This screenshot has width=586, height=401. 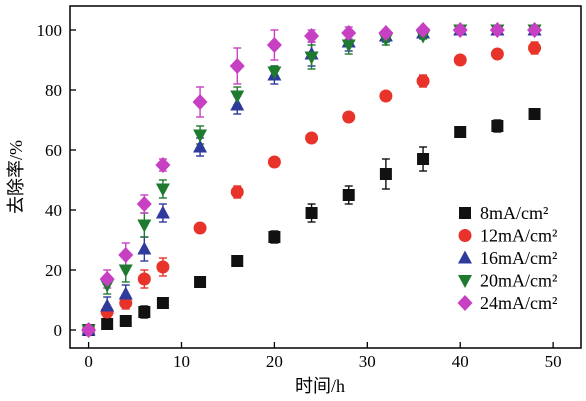 What do you see at coordinates (460, 361) in the screenshot?
I see `x-tick-label: 40` at bounding box center [460, 361].